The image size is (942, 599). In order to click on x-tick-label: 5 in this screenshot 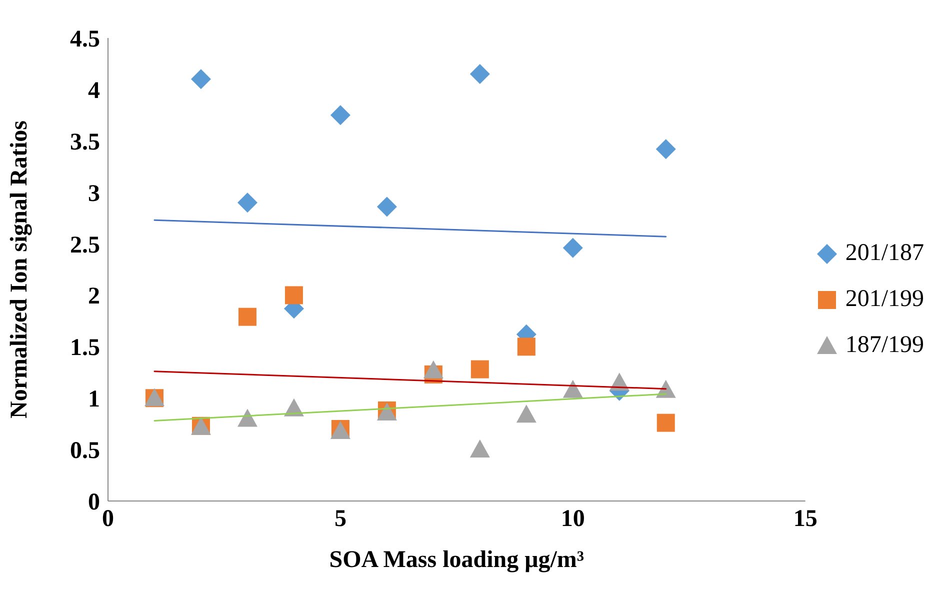, I will do `click(340, 519)`.